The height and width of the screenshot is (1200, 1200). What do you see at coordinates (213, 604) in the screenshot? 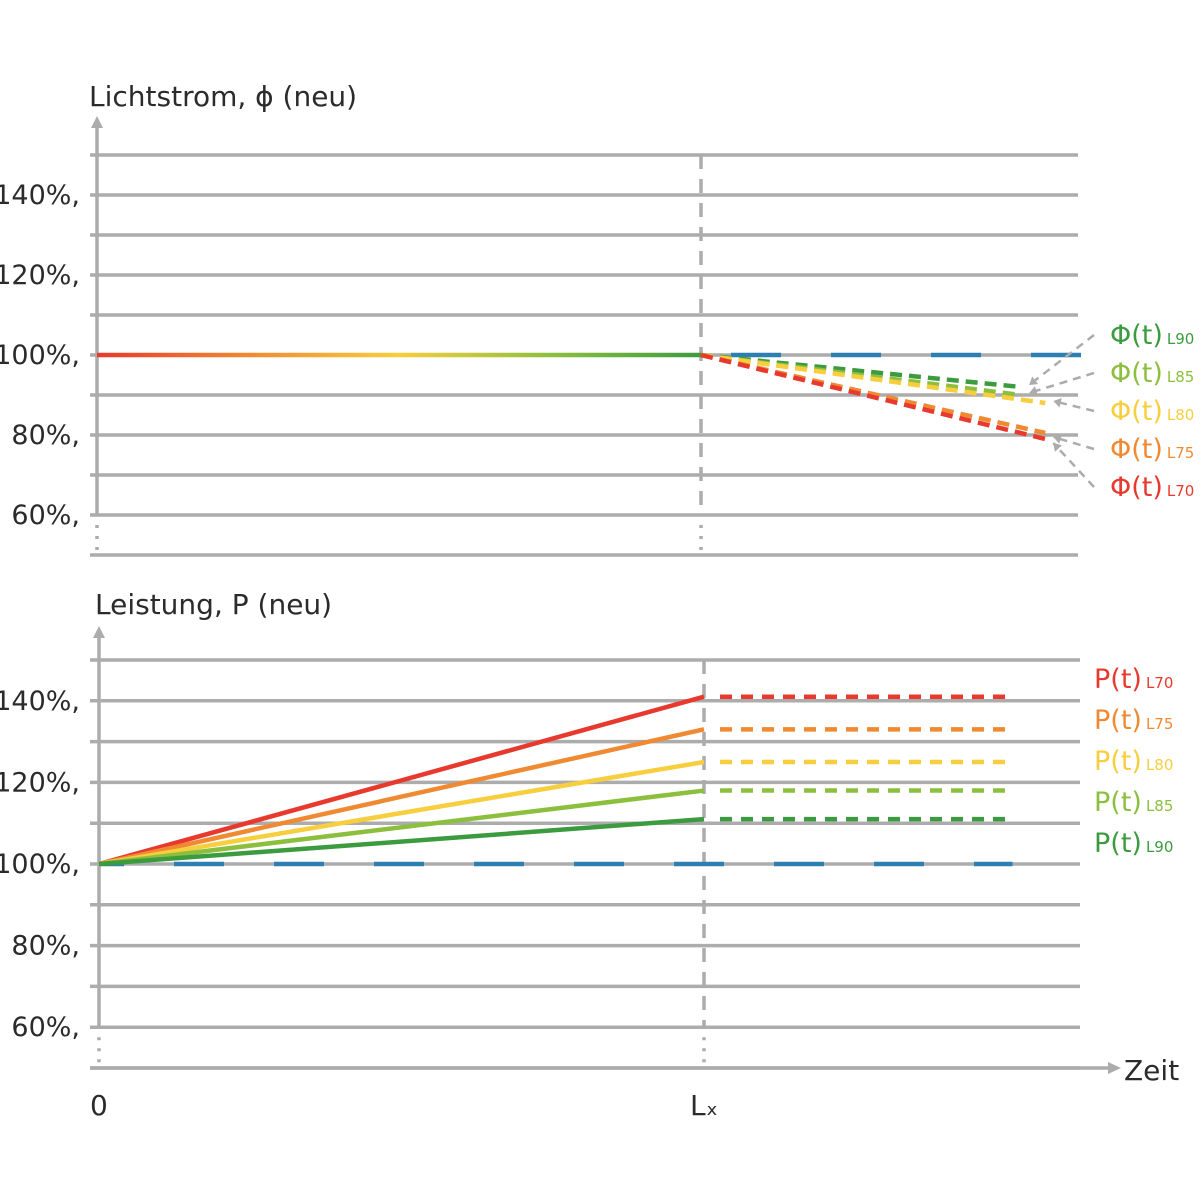
I see `bottom-y-axis-title: Leistung, P (neu)` at bounding box center [213, 604].